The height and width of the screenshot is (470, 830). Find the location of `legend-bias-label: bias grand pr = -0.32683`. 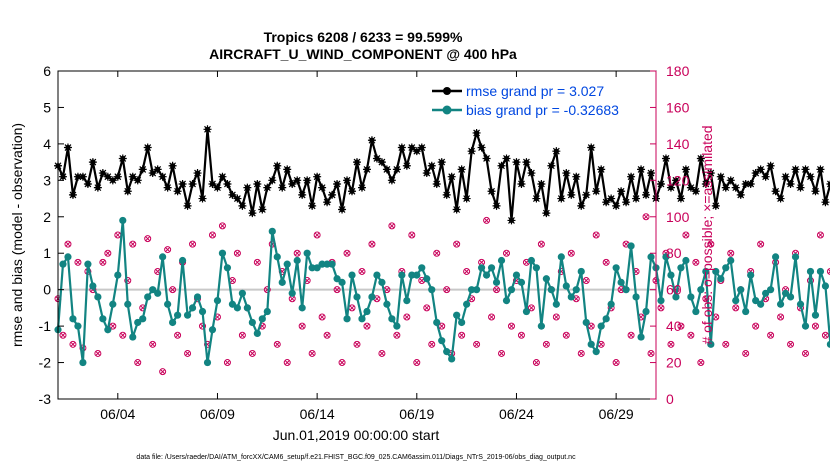

legend-bias-label: bias grand pr = -0.32683 is located at coordinates (542, 110).